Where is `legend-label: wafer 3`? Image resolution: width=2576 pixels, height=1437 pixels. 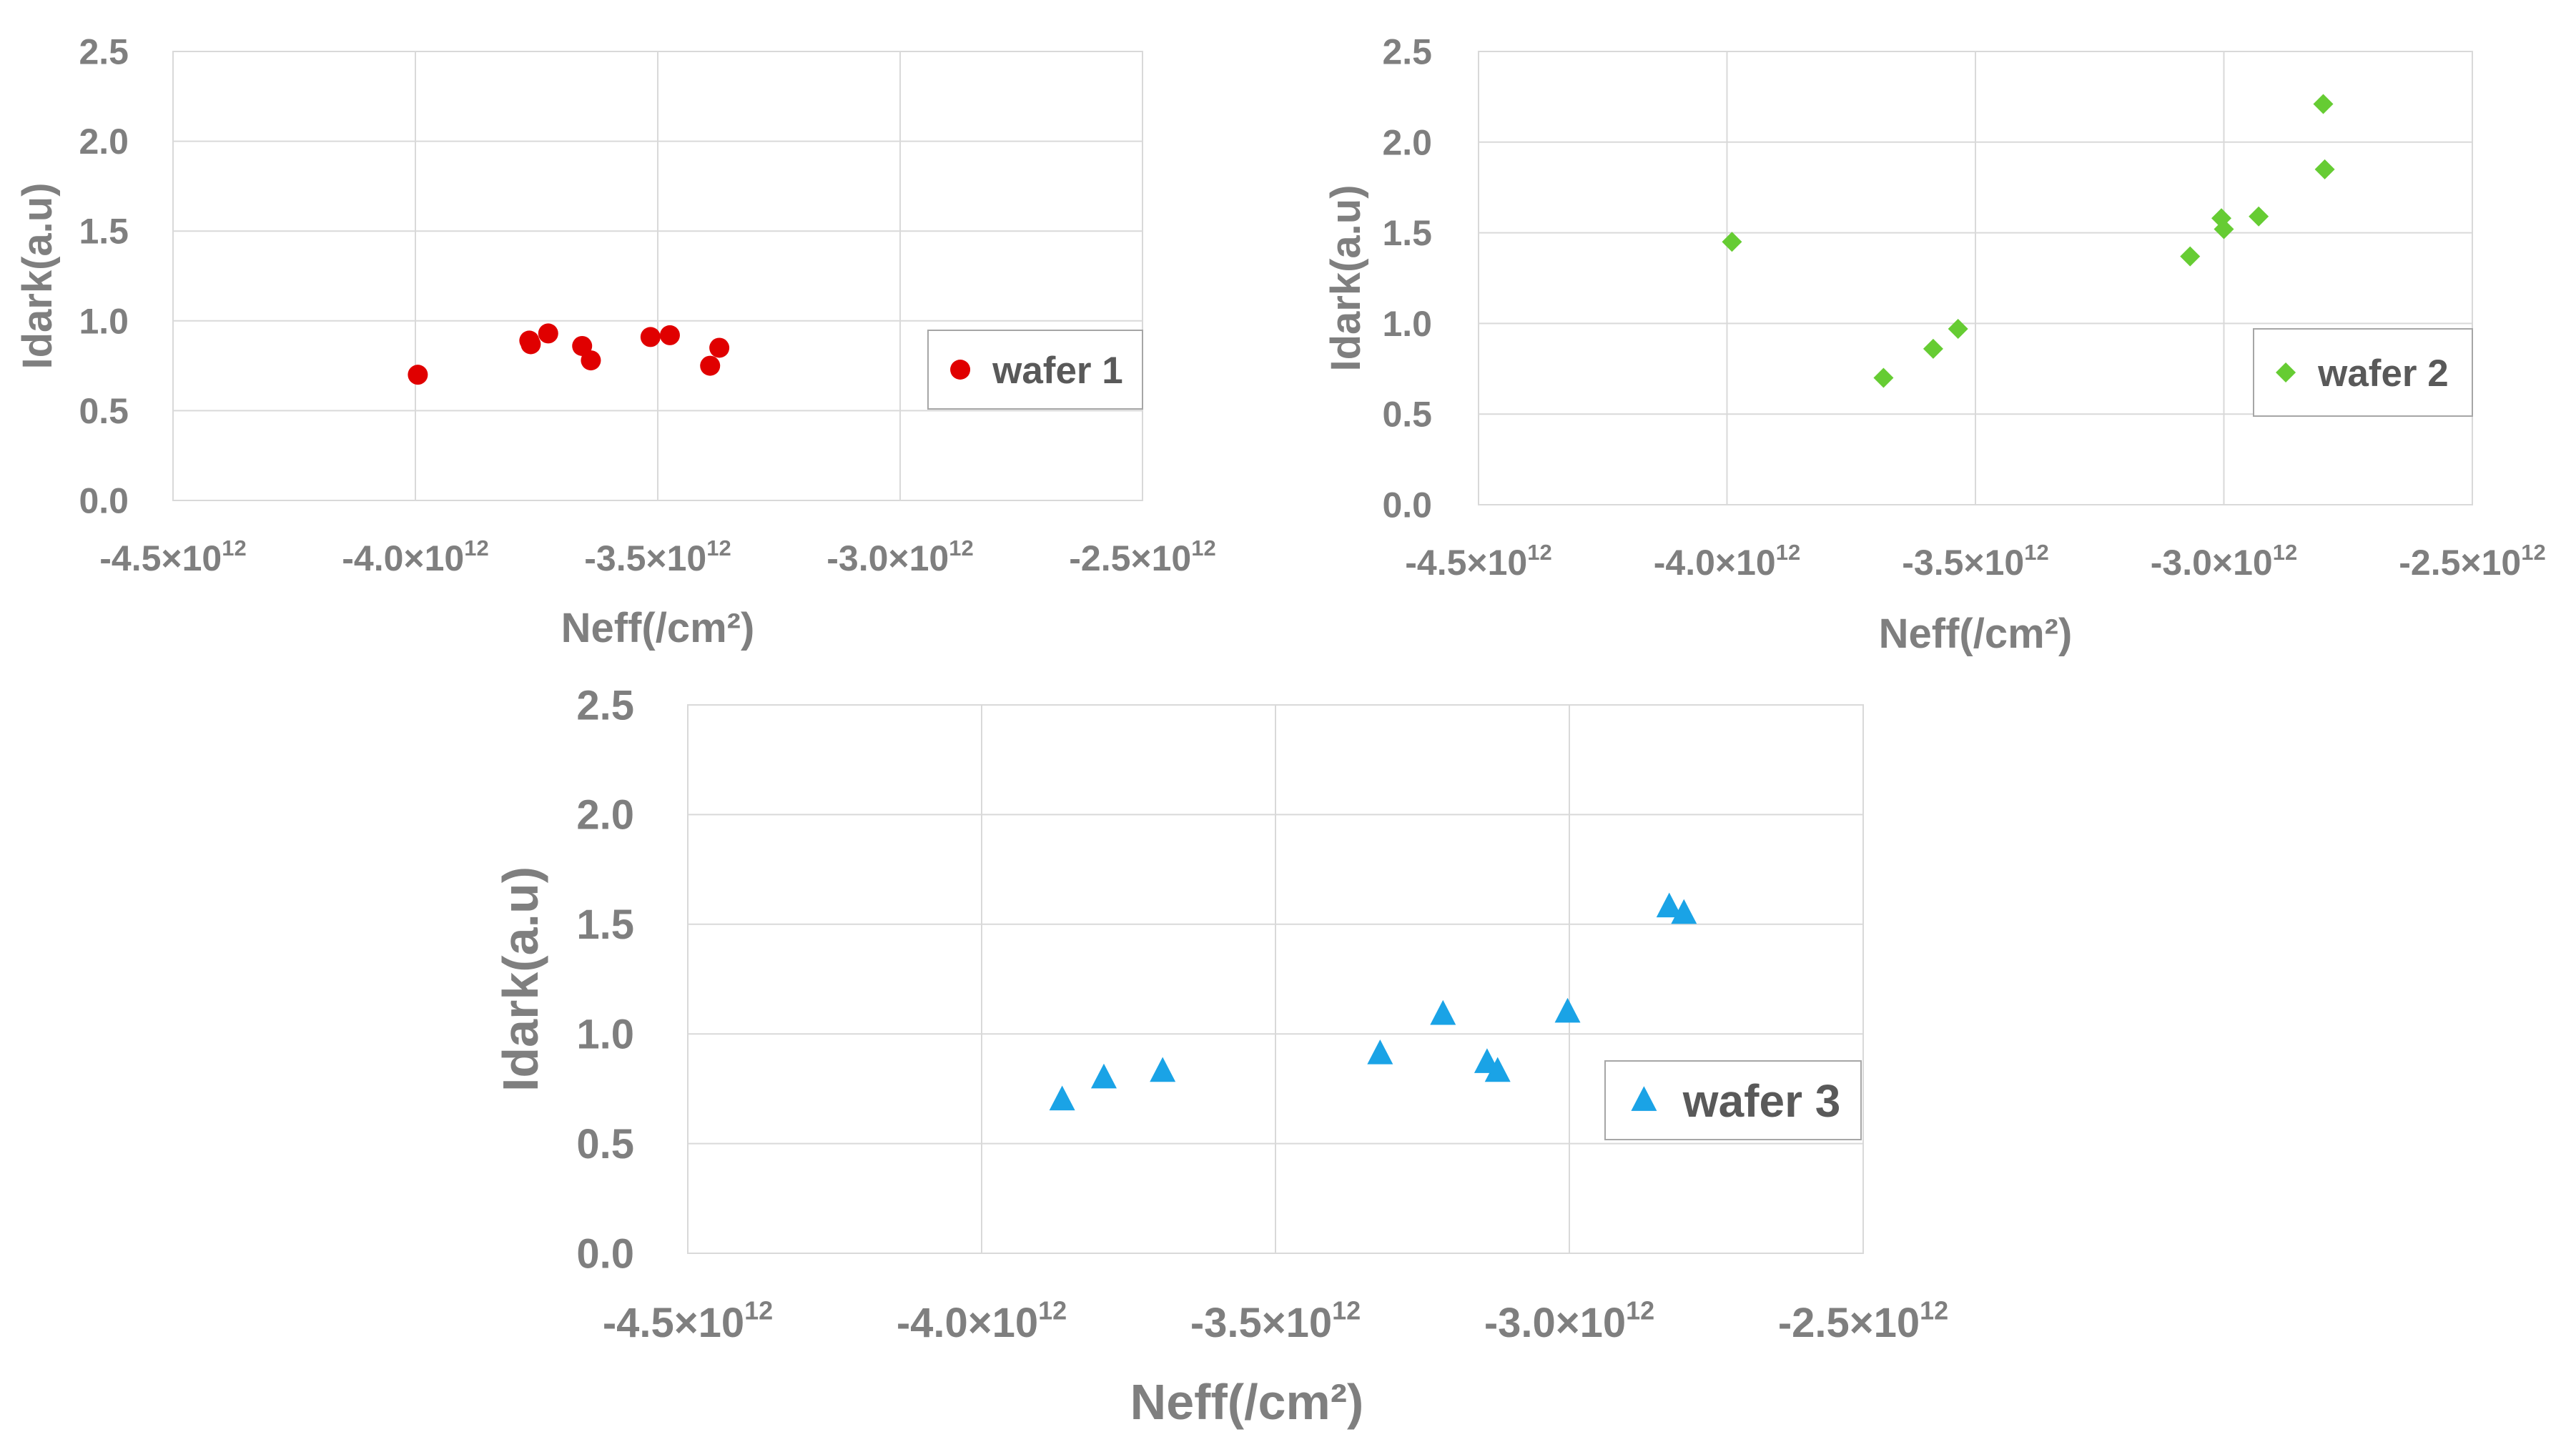
legend-label: wafer 3 is located at coordinates (1761, 1101).